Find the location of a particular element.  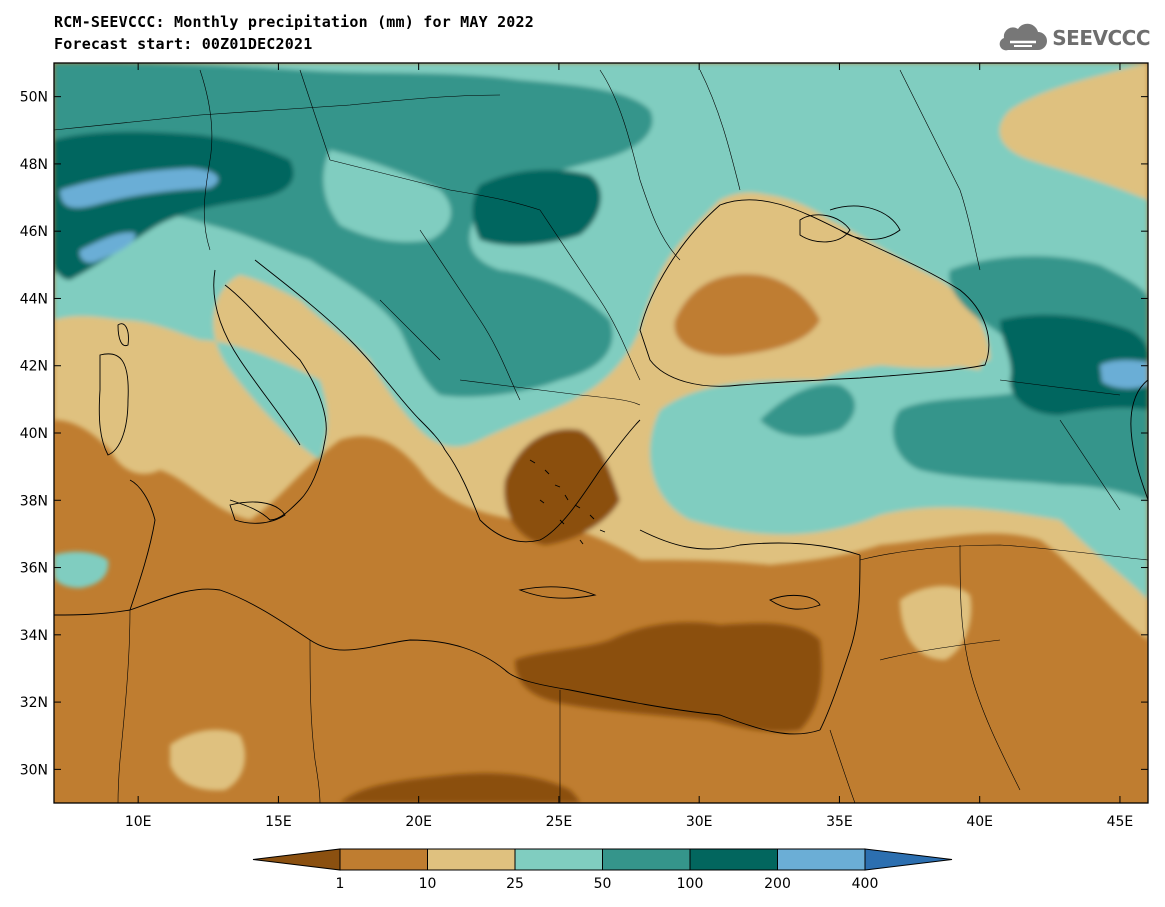

sardinia-coast is located at coordinates (113, 404).